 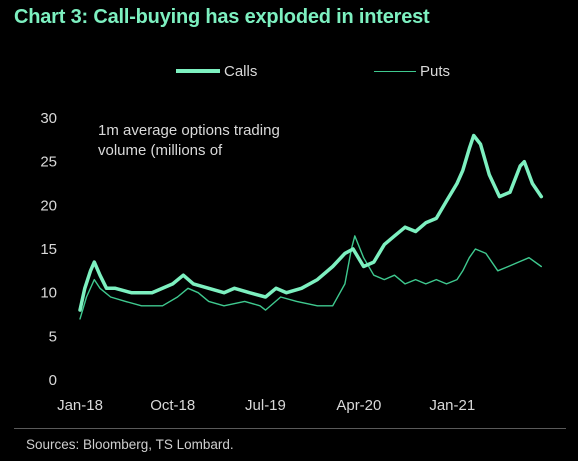 I want to click on y-tick-label: 10, so click(x=48, y=293).